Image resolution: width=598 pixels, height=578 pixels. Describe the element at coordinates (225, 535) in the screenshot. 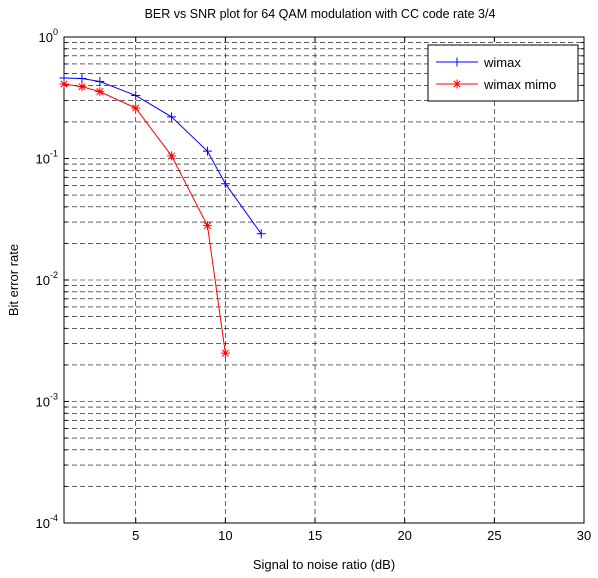

I see `x-tick-label: 10` at that location.